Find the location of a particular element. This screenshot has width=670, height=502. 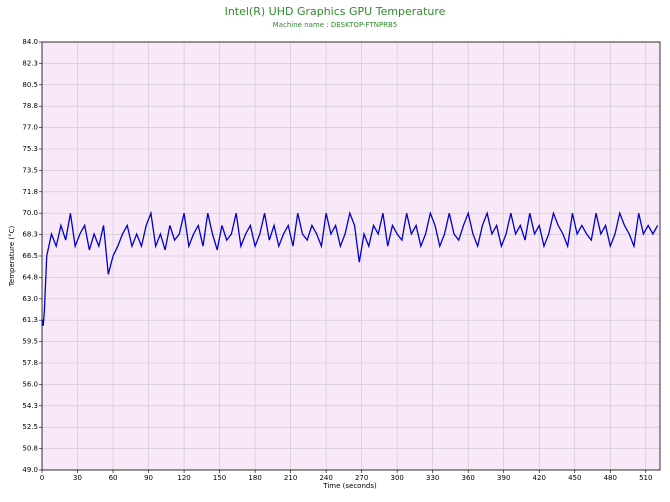

x-tick-label: 240 is located at coordinates (325, 478).